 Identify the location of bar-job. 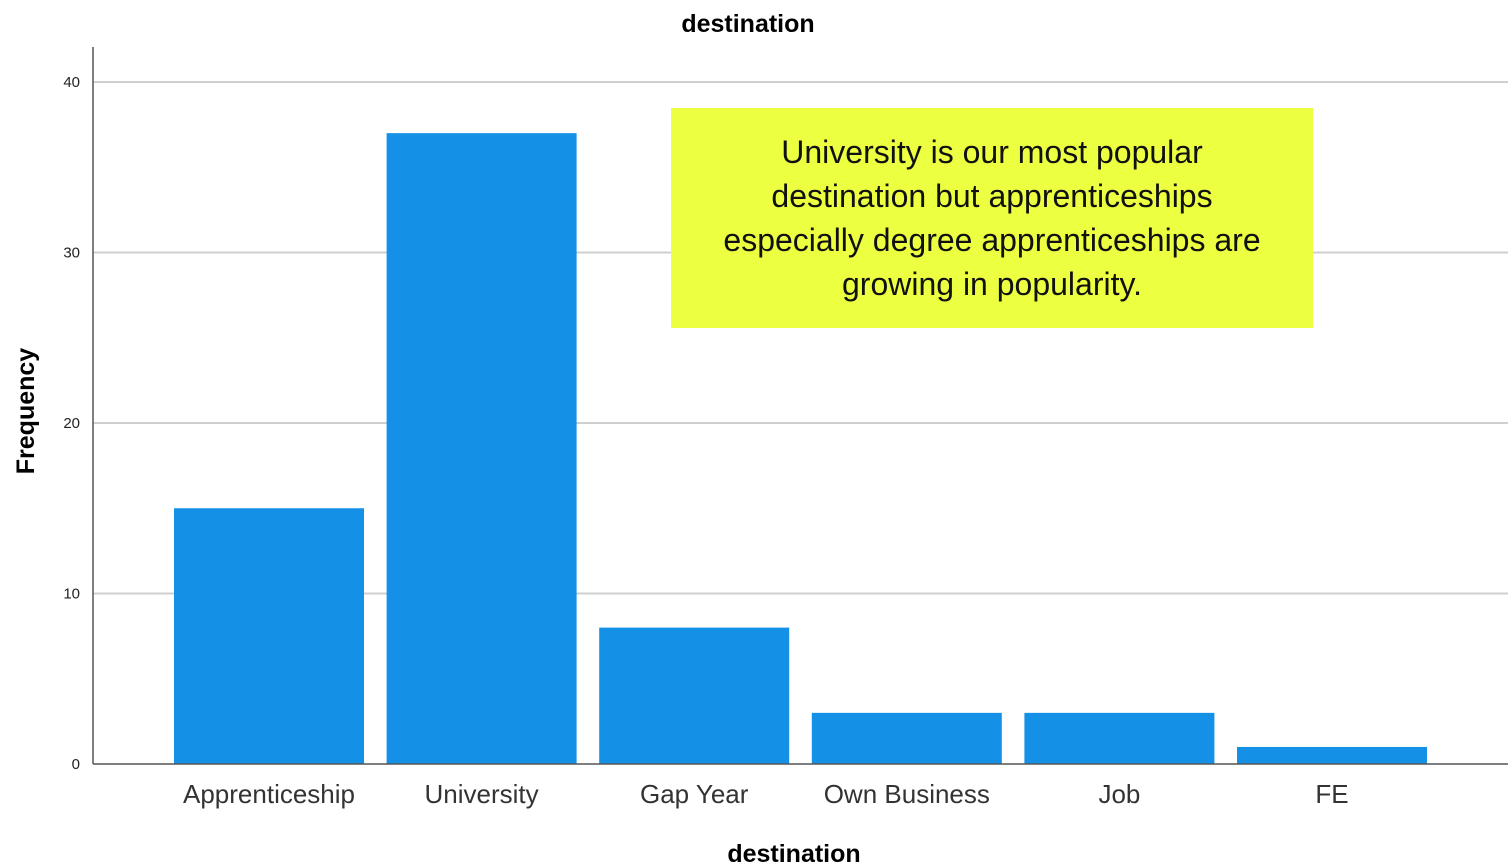
(1119, 738).